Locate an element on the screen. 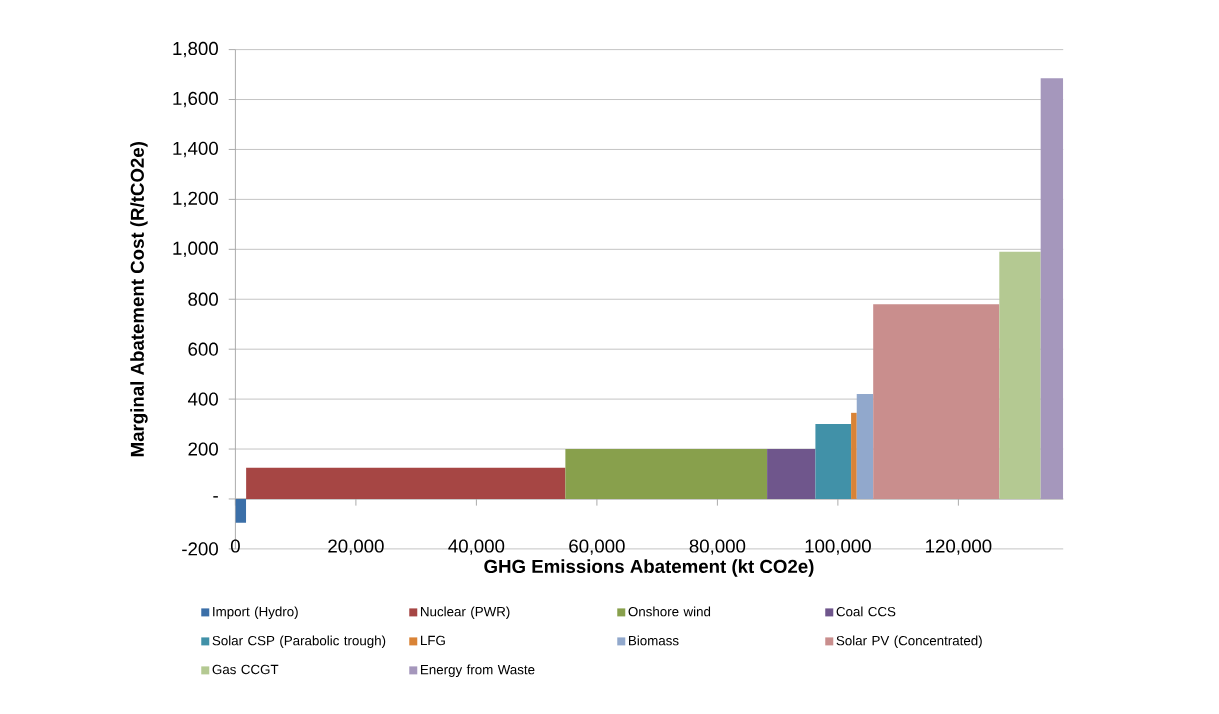 This screenshot has width=1219, height=714. x-tick-label: 60,000 is located at coordinates (597, 547).